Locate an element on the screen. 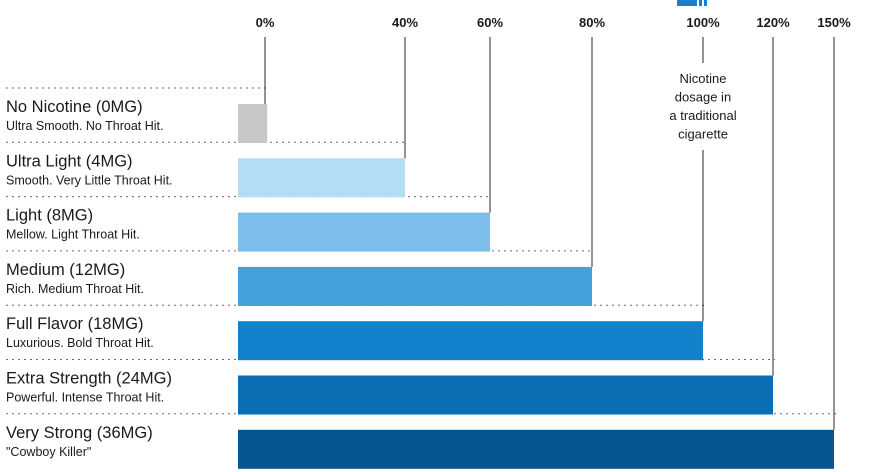  category-subtitle: Smooth. Very Little Throat Hit. is located at coordinates (89, 180).